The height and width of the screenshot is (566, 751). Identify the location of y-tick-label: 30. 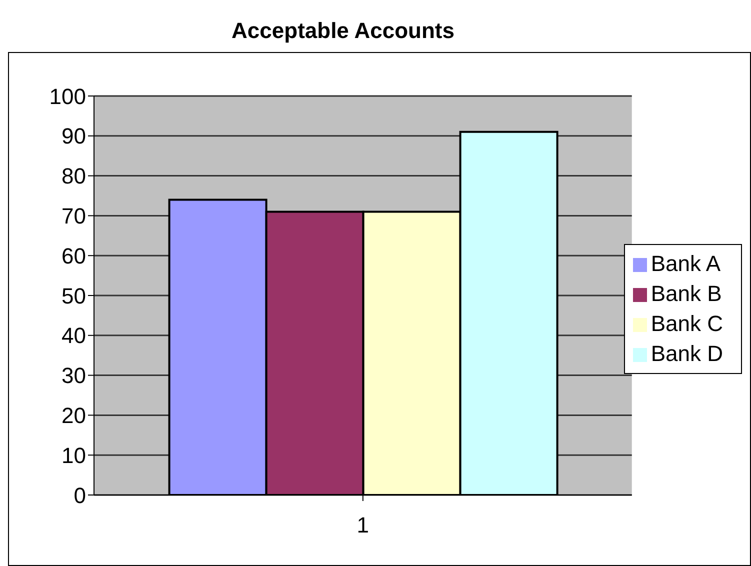
(74, 375).